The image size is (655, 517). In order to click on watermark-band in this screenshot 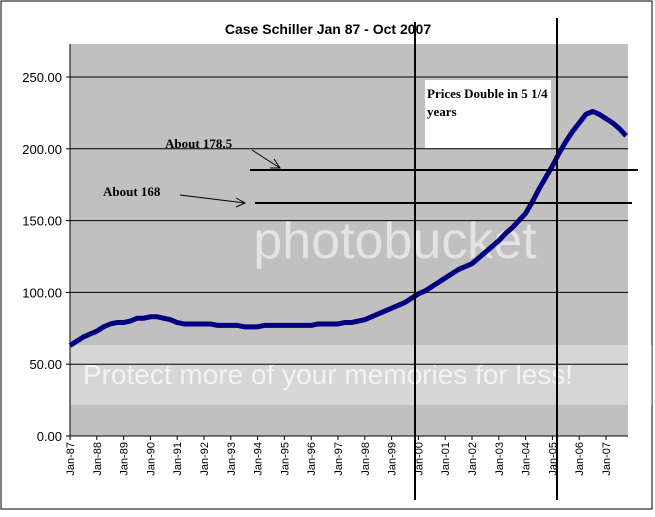, I will do `click(327, 375)`.